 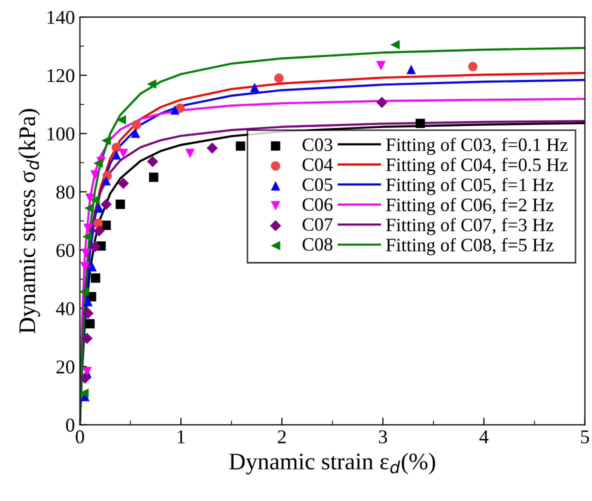 I want to click on legend-label: Fitting of C06, f=2 Hz, so click(x=470, y=207).